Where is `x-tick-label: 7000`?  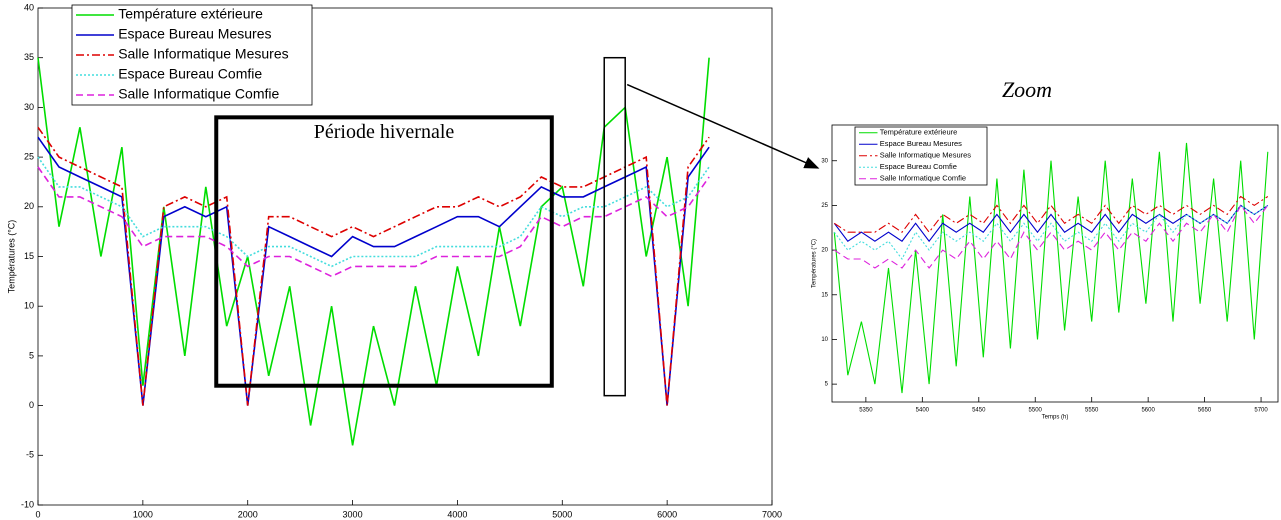
x-tick-label: 7000 is located at coordinates (772, 514).